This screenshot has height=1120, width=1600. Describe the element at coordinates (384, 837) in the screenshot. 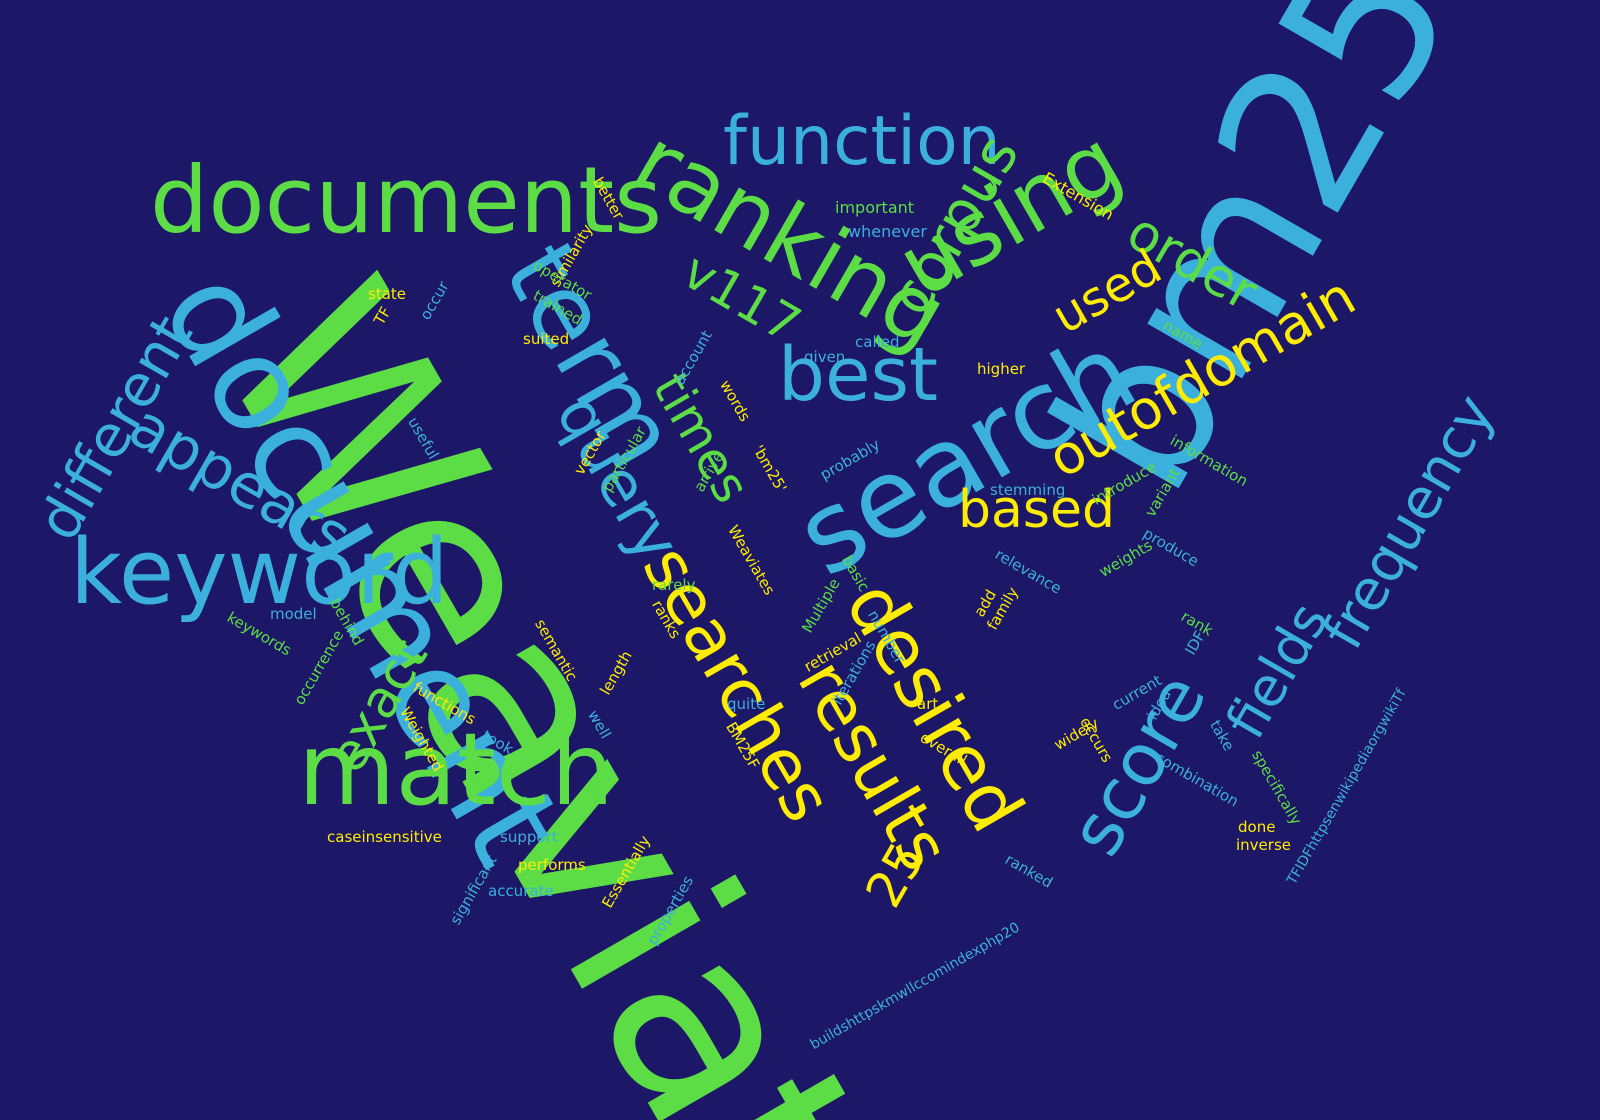

I see `cloud-word: caseinsensitive` at that location.